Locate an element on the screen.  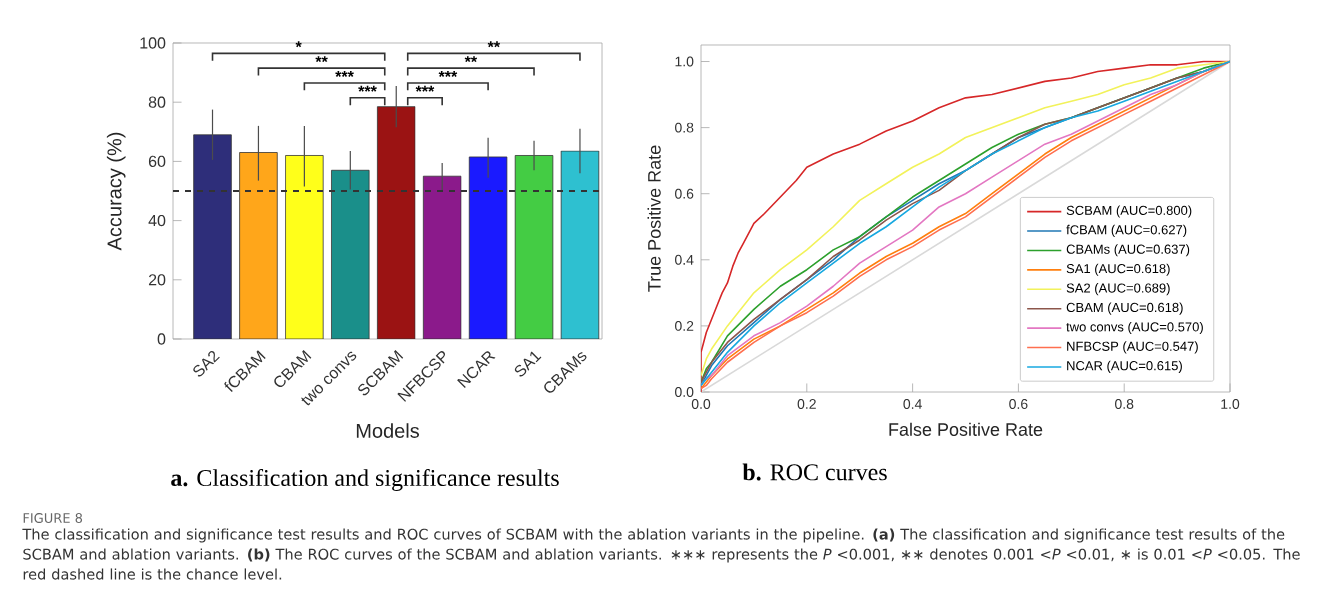
y-tick-label: 0.4 is located at coordinates (684, 259).